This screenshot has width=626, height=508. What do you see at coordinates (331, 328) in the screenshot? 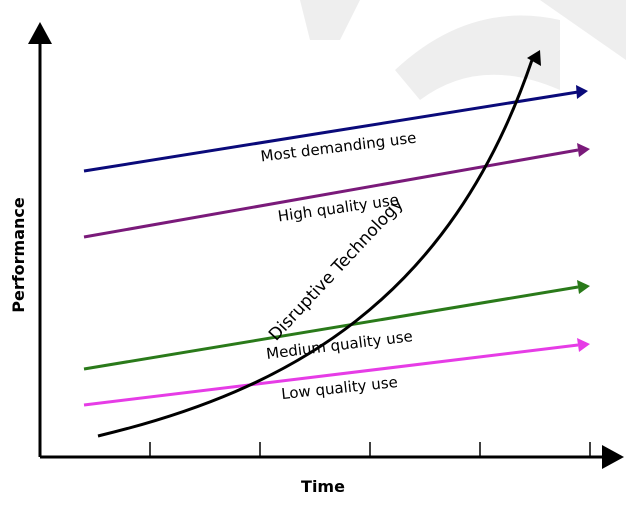
I see `line-medium-quality-stroke` at bounding box center [331, 328].